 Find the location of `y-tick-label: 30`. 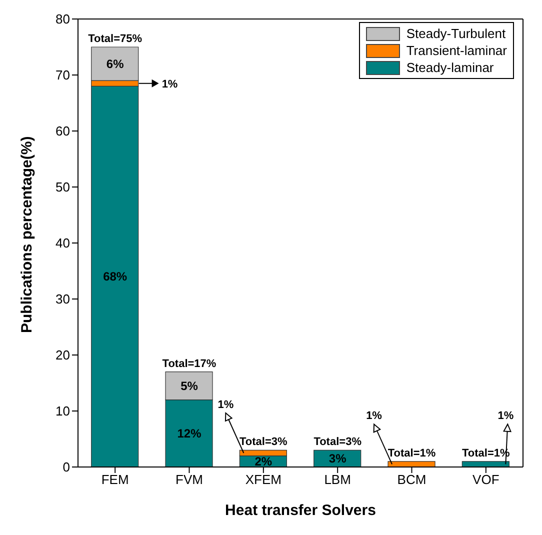

y-tick-label: 30 is located at coordinates (63, 299).